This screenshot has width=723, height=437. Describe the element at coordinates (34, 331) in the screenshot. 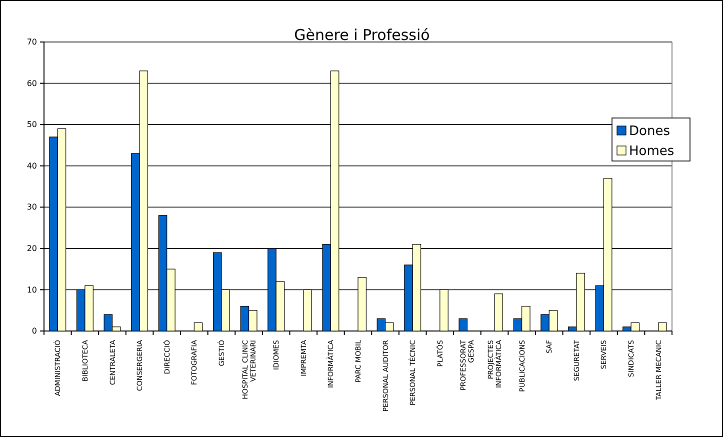

I see `y-tick-label: 0` at that location.